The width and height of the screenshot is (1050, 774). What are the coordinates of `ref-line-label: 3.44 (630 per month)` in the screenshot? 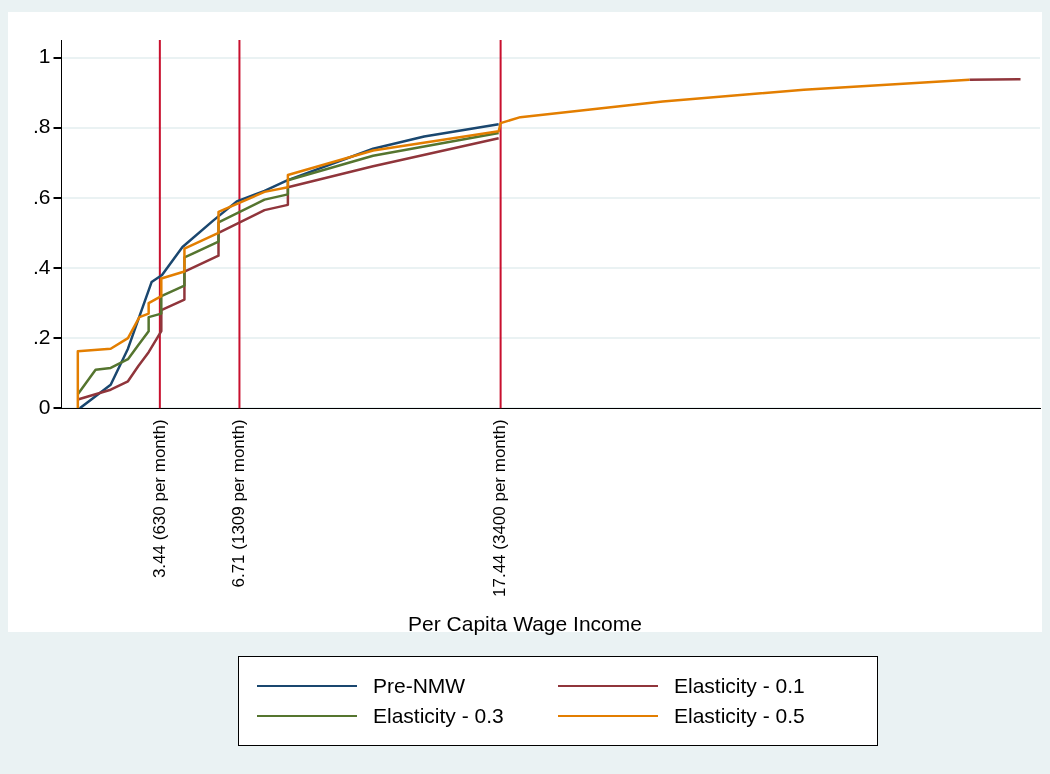 It's located at (159, 499).